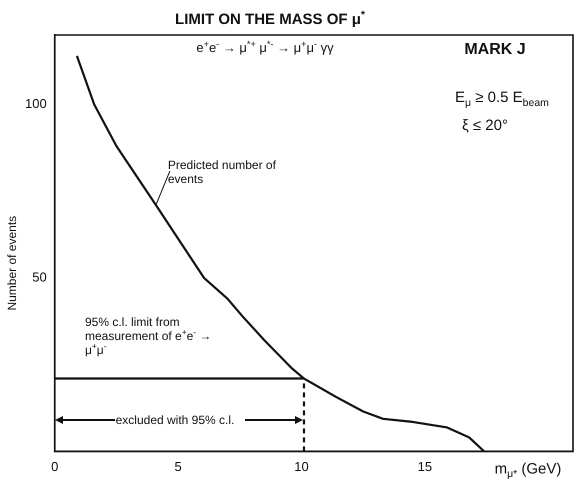 Image resolution: width=583 pixels, height=486 pixels. What do you see at coordinates (178, 466) in the screenshot?
I see `x-tick-label: 5` at bounding box center [178, 466].